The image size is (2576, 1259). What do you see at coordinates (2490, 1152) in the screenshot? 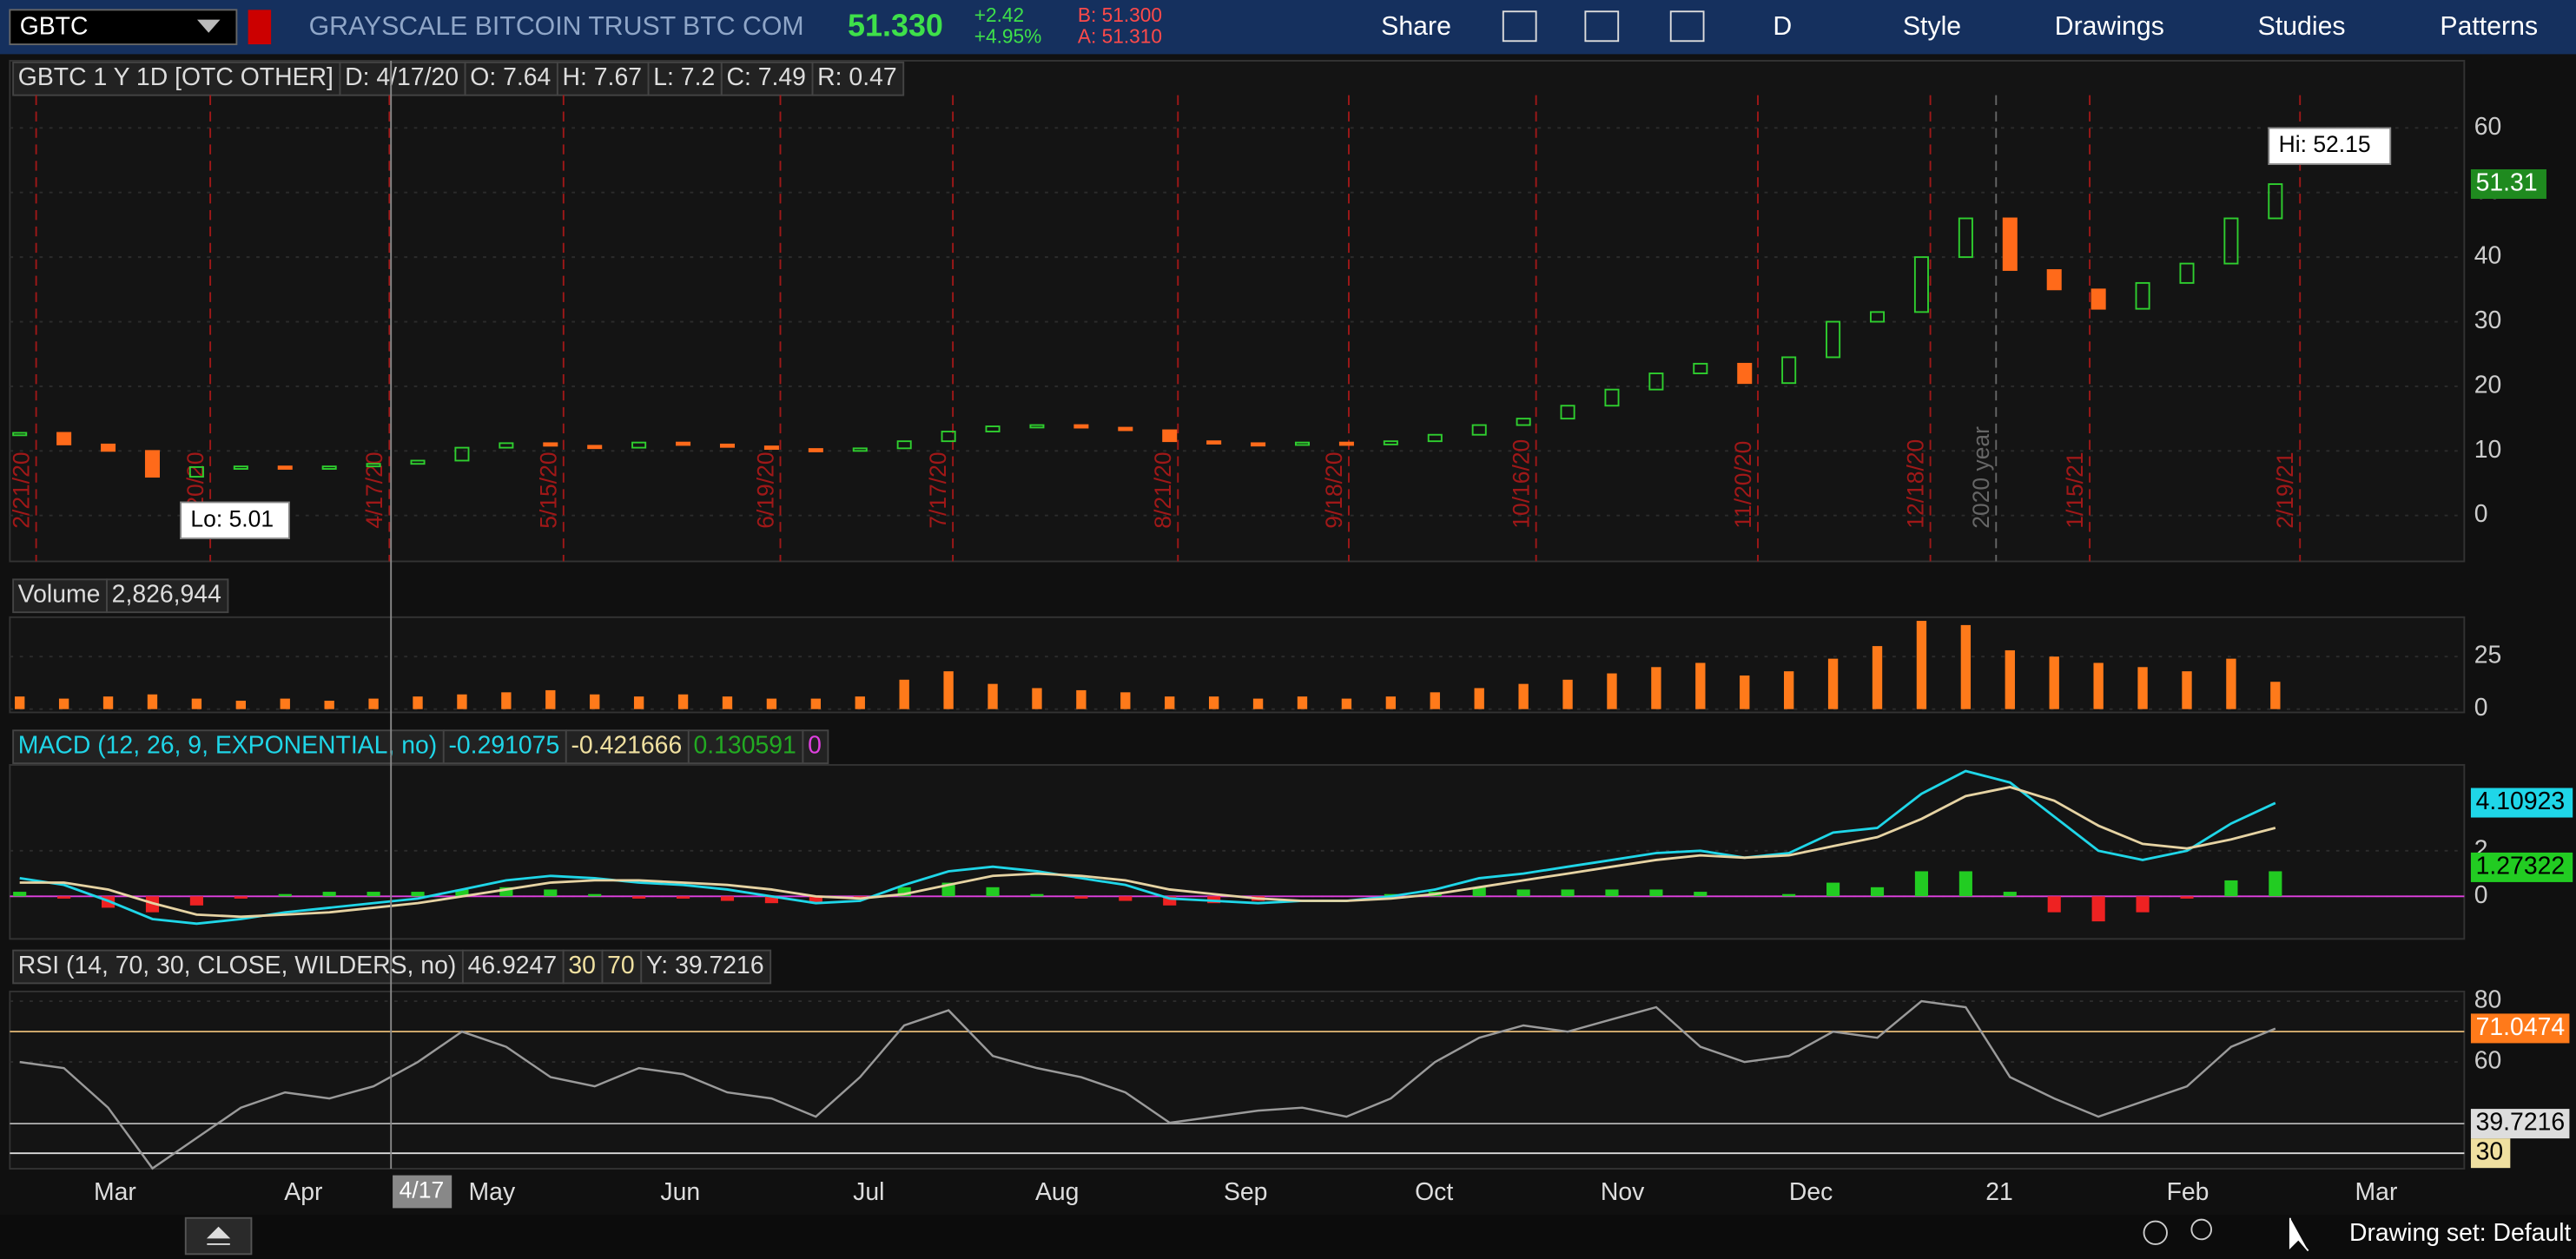
I see `rsi-value-label: 30` at bounding box center [2490, 1152].